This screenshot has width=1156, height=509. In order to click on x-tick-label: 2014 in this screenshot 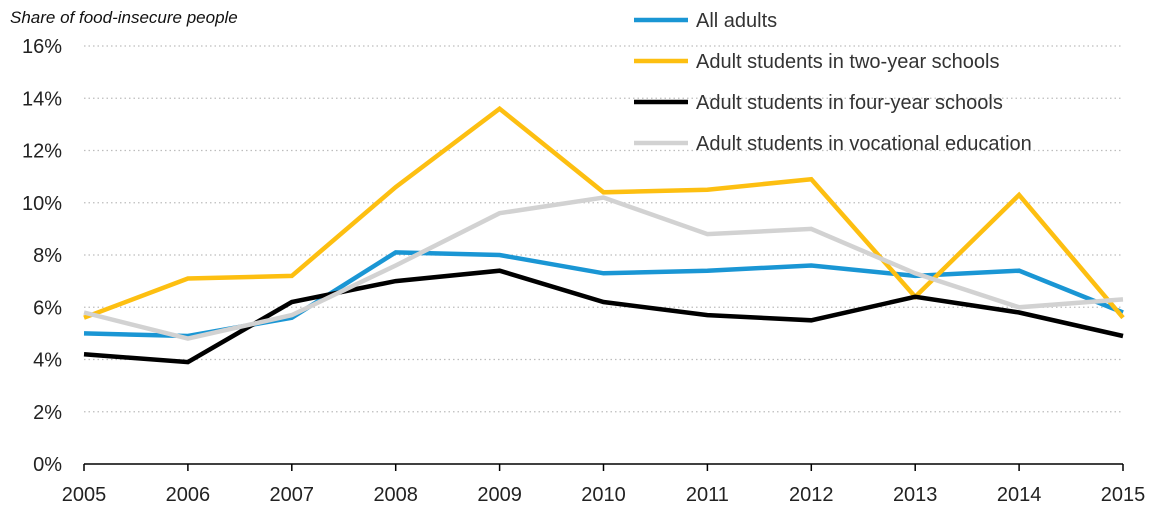, I will do `click(1019, 495)`.